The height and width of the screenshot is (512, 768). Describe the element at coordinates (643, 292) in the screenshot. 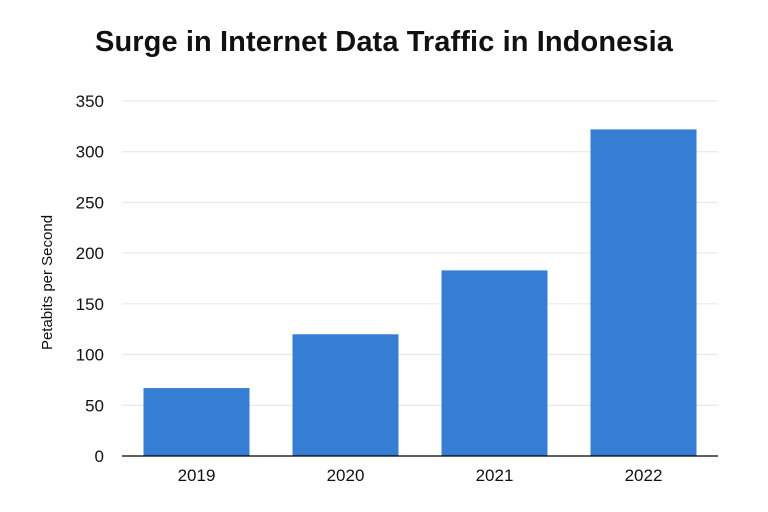

I see `bar-2022` at that location.